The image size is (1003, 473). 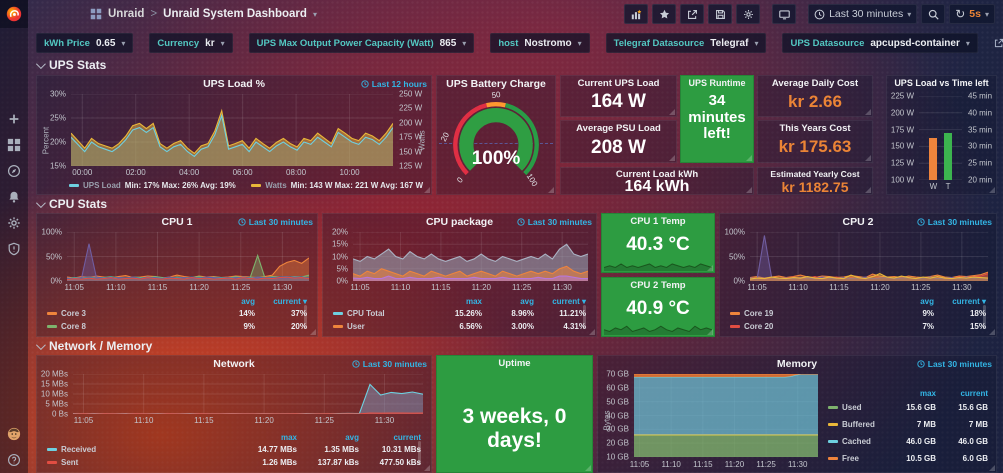 I want to click on variable-ups-datasource: UPS Datasource apcupsd-container ▾, so click(x=880, y=43).